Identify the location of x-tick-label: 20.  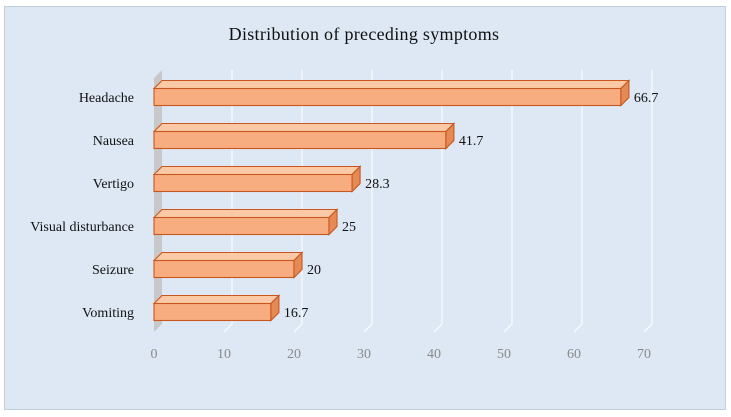
(294, 354).